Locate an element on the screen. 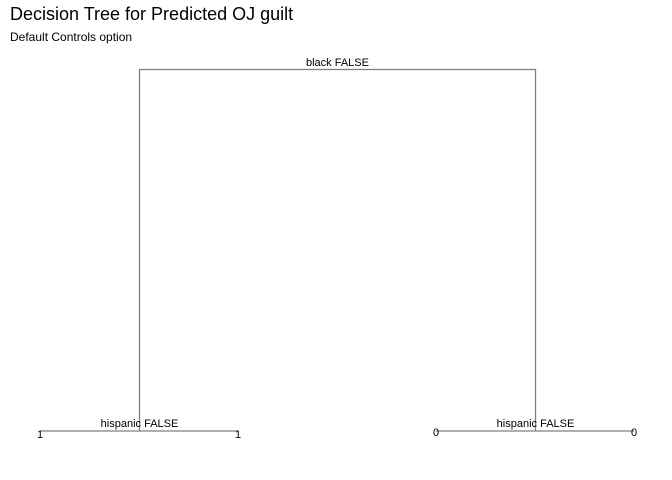 The height and width of the screenshot is (480, 672). right-leaf-2-label: 0 is located at coordinates (634, 433).